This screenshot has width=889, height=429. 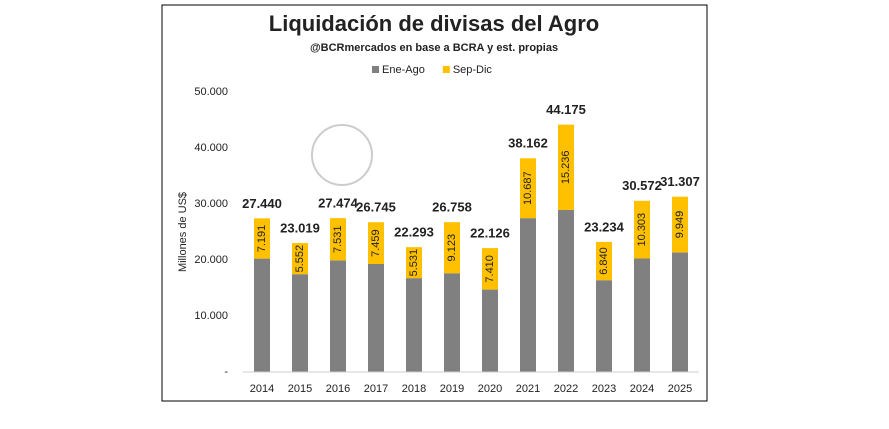 I want to click on total-label: 30.572, so click(x=642, y=185).